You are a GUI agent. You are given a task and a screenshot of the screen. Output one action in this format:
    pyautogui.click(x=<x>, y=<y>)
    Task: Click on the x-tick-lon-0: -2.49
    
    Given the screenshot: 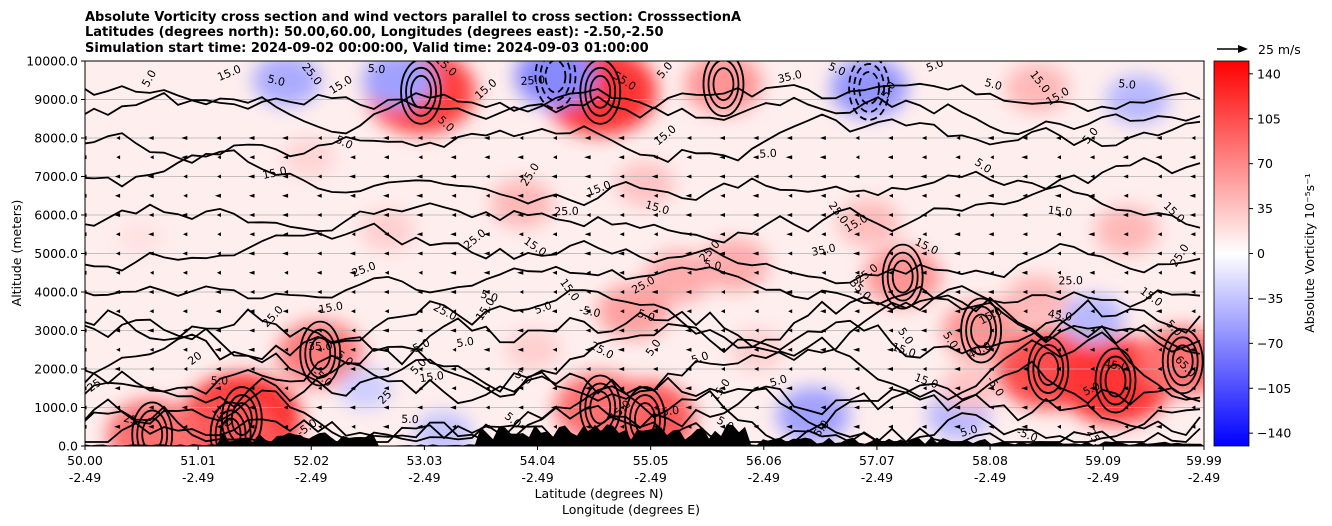 What is the action you would take?
    pyautogui.click(x=85, y=477)
    